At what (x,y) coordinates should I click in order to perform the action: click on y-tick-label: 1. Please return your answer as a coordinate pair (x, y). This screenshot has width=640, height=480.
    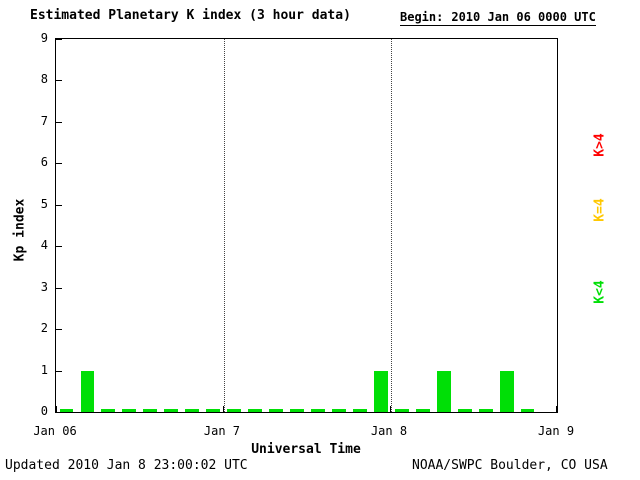
    Looking at the image, I should click on (44, 369).